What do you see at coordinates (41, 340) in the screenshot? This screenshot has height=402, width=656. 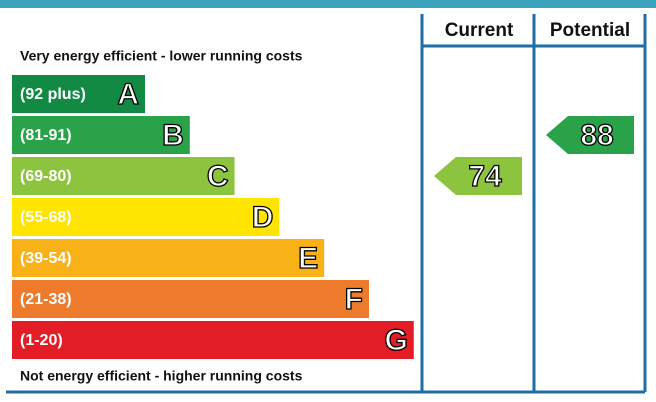 I see `band-range: (1-20)` at bounding box center [41, 340].